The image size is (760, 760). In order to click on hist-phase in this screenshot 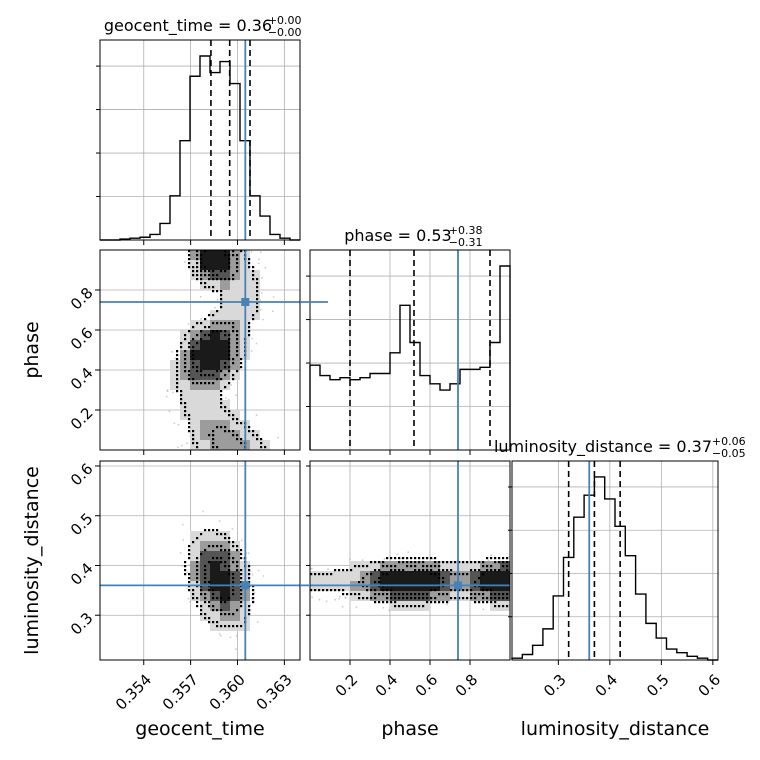, I will do `click(410, 350)`.